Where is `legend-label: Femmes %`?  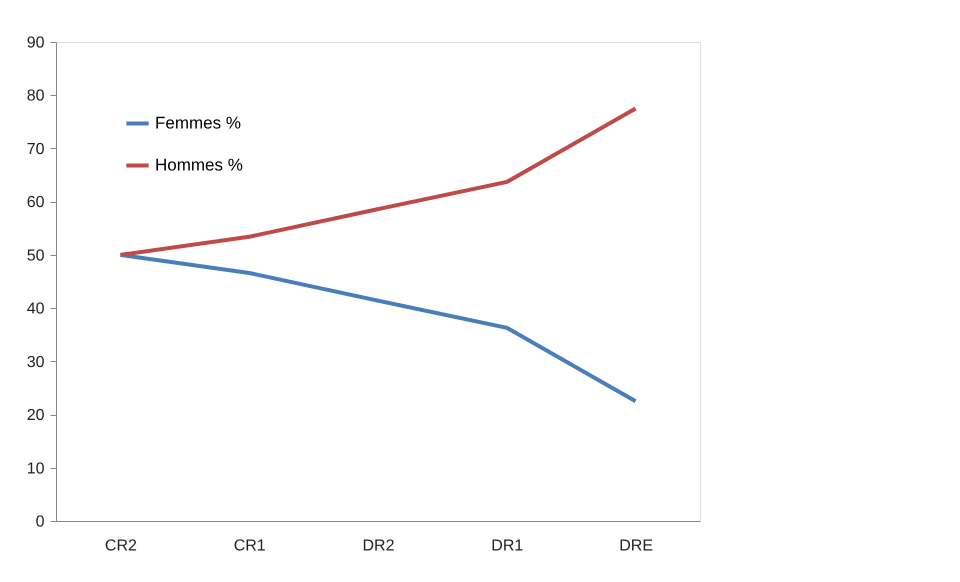
legend-label: Femmes % is located at coordinates (198, 123).